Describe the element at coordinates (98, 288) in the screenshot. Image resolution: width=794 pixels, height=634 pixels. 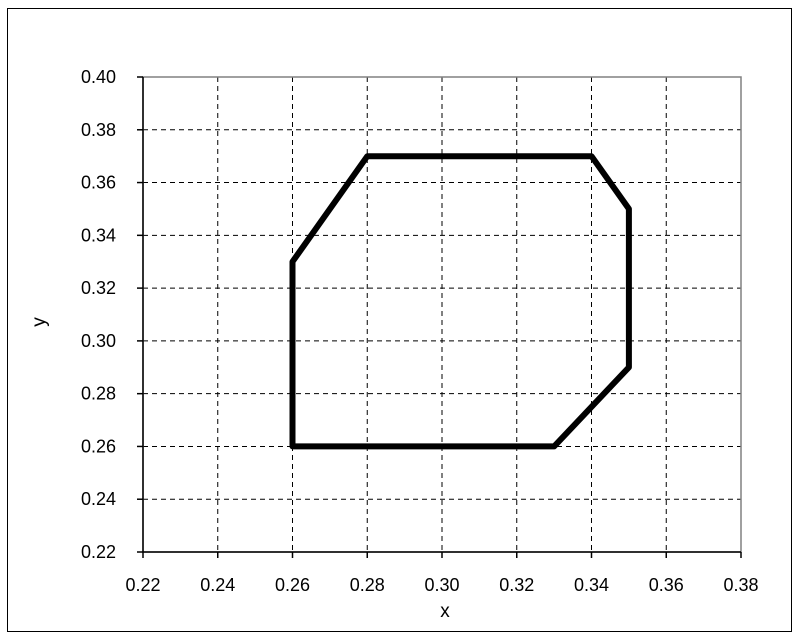
I see `y-tick-label: 0.32` at that location.